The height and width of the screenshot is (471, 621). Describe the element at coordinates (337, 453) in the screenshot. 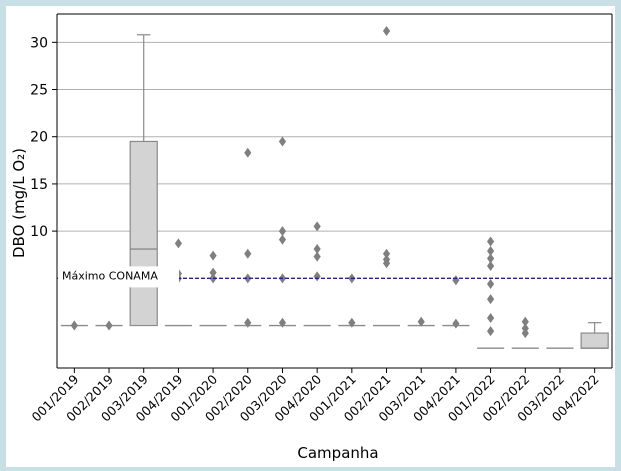

I see `x-axis-label: Campanha` at that location.